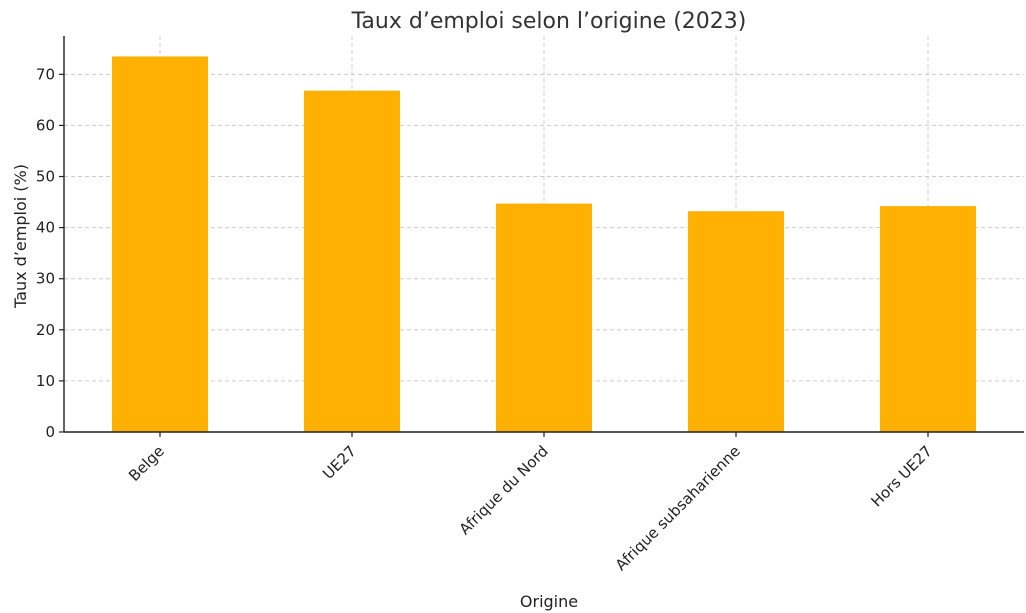 The width and height of the screenshot is (1026, 613). What do you see at coordinates (549, 601) in the screenshot?
I see `x-axis-title: Origine` at bounding box center [549, 601].